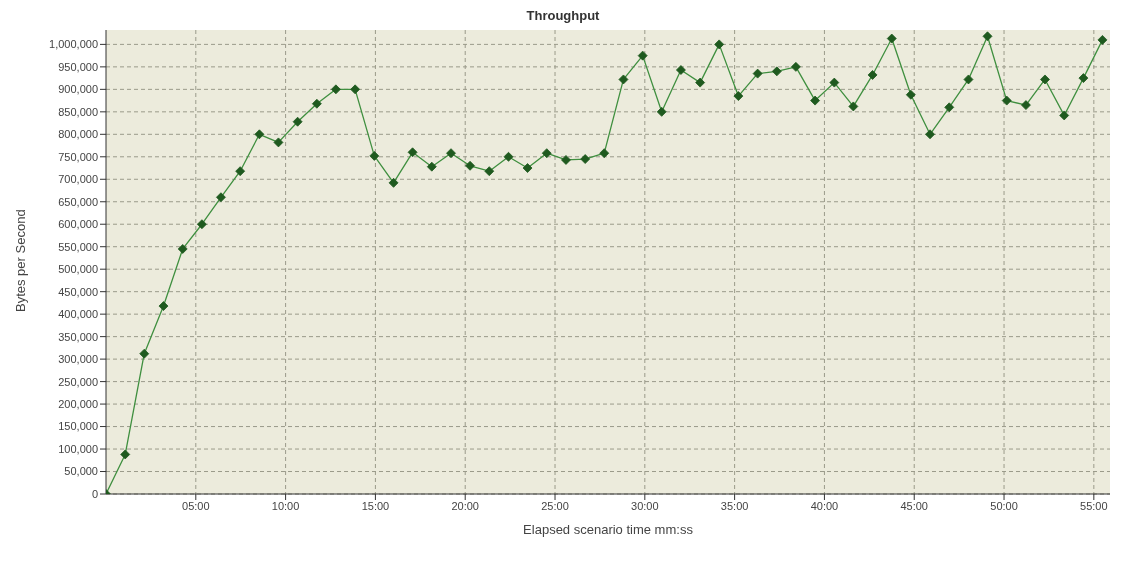 This screenshot has height=569, width=1127. What do you see at coordinates (78, 403) in the screenshot?
I see `y-tick-label: 200,000` at bounding box center [78, 403].